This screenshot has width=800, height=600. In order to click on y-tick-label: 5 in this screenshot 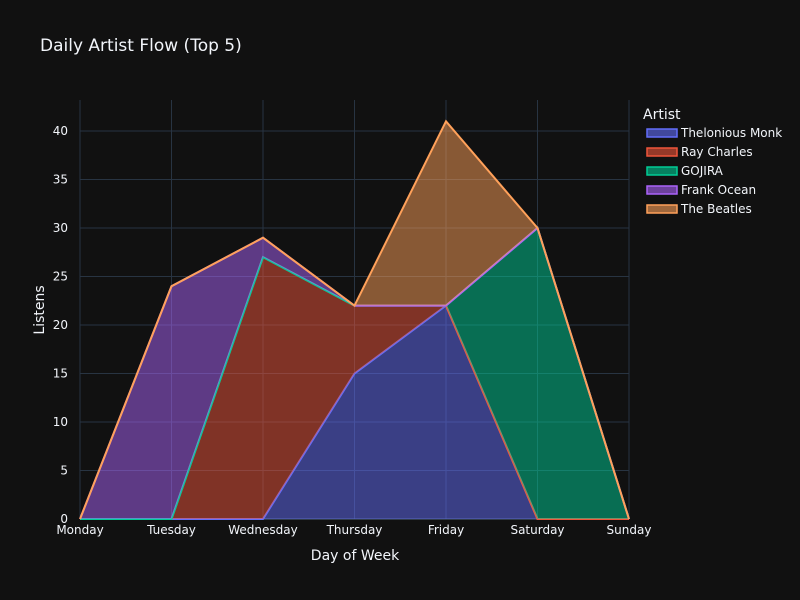, I will do `click(64, 471)`.